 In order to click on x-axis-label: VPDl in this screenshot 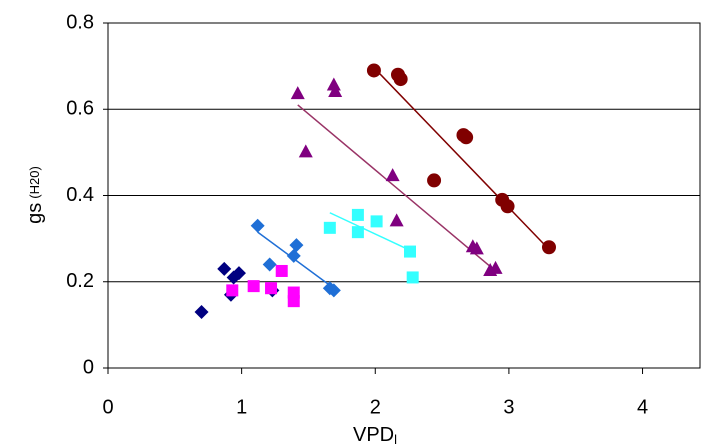, I will do `click(375, 435)`.